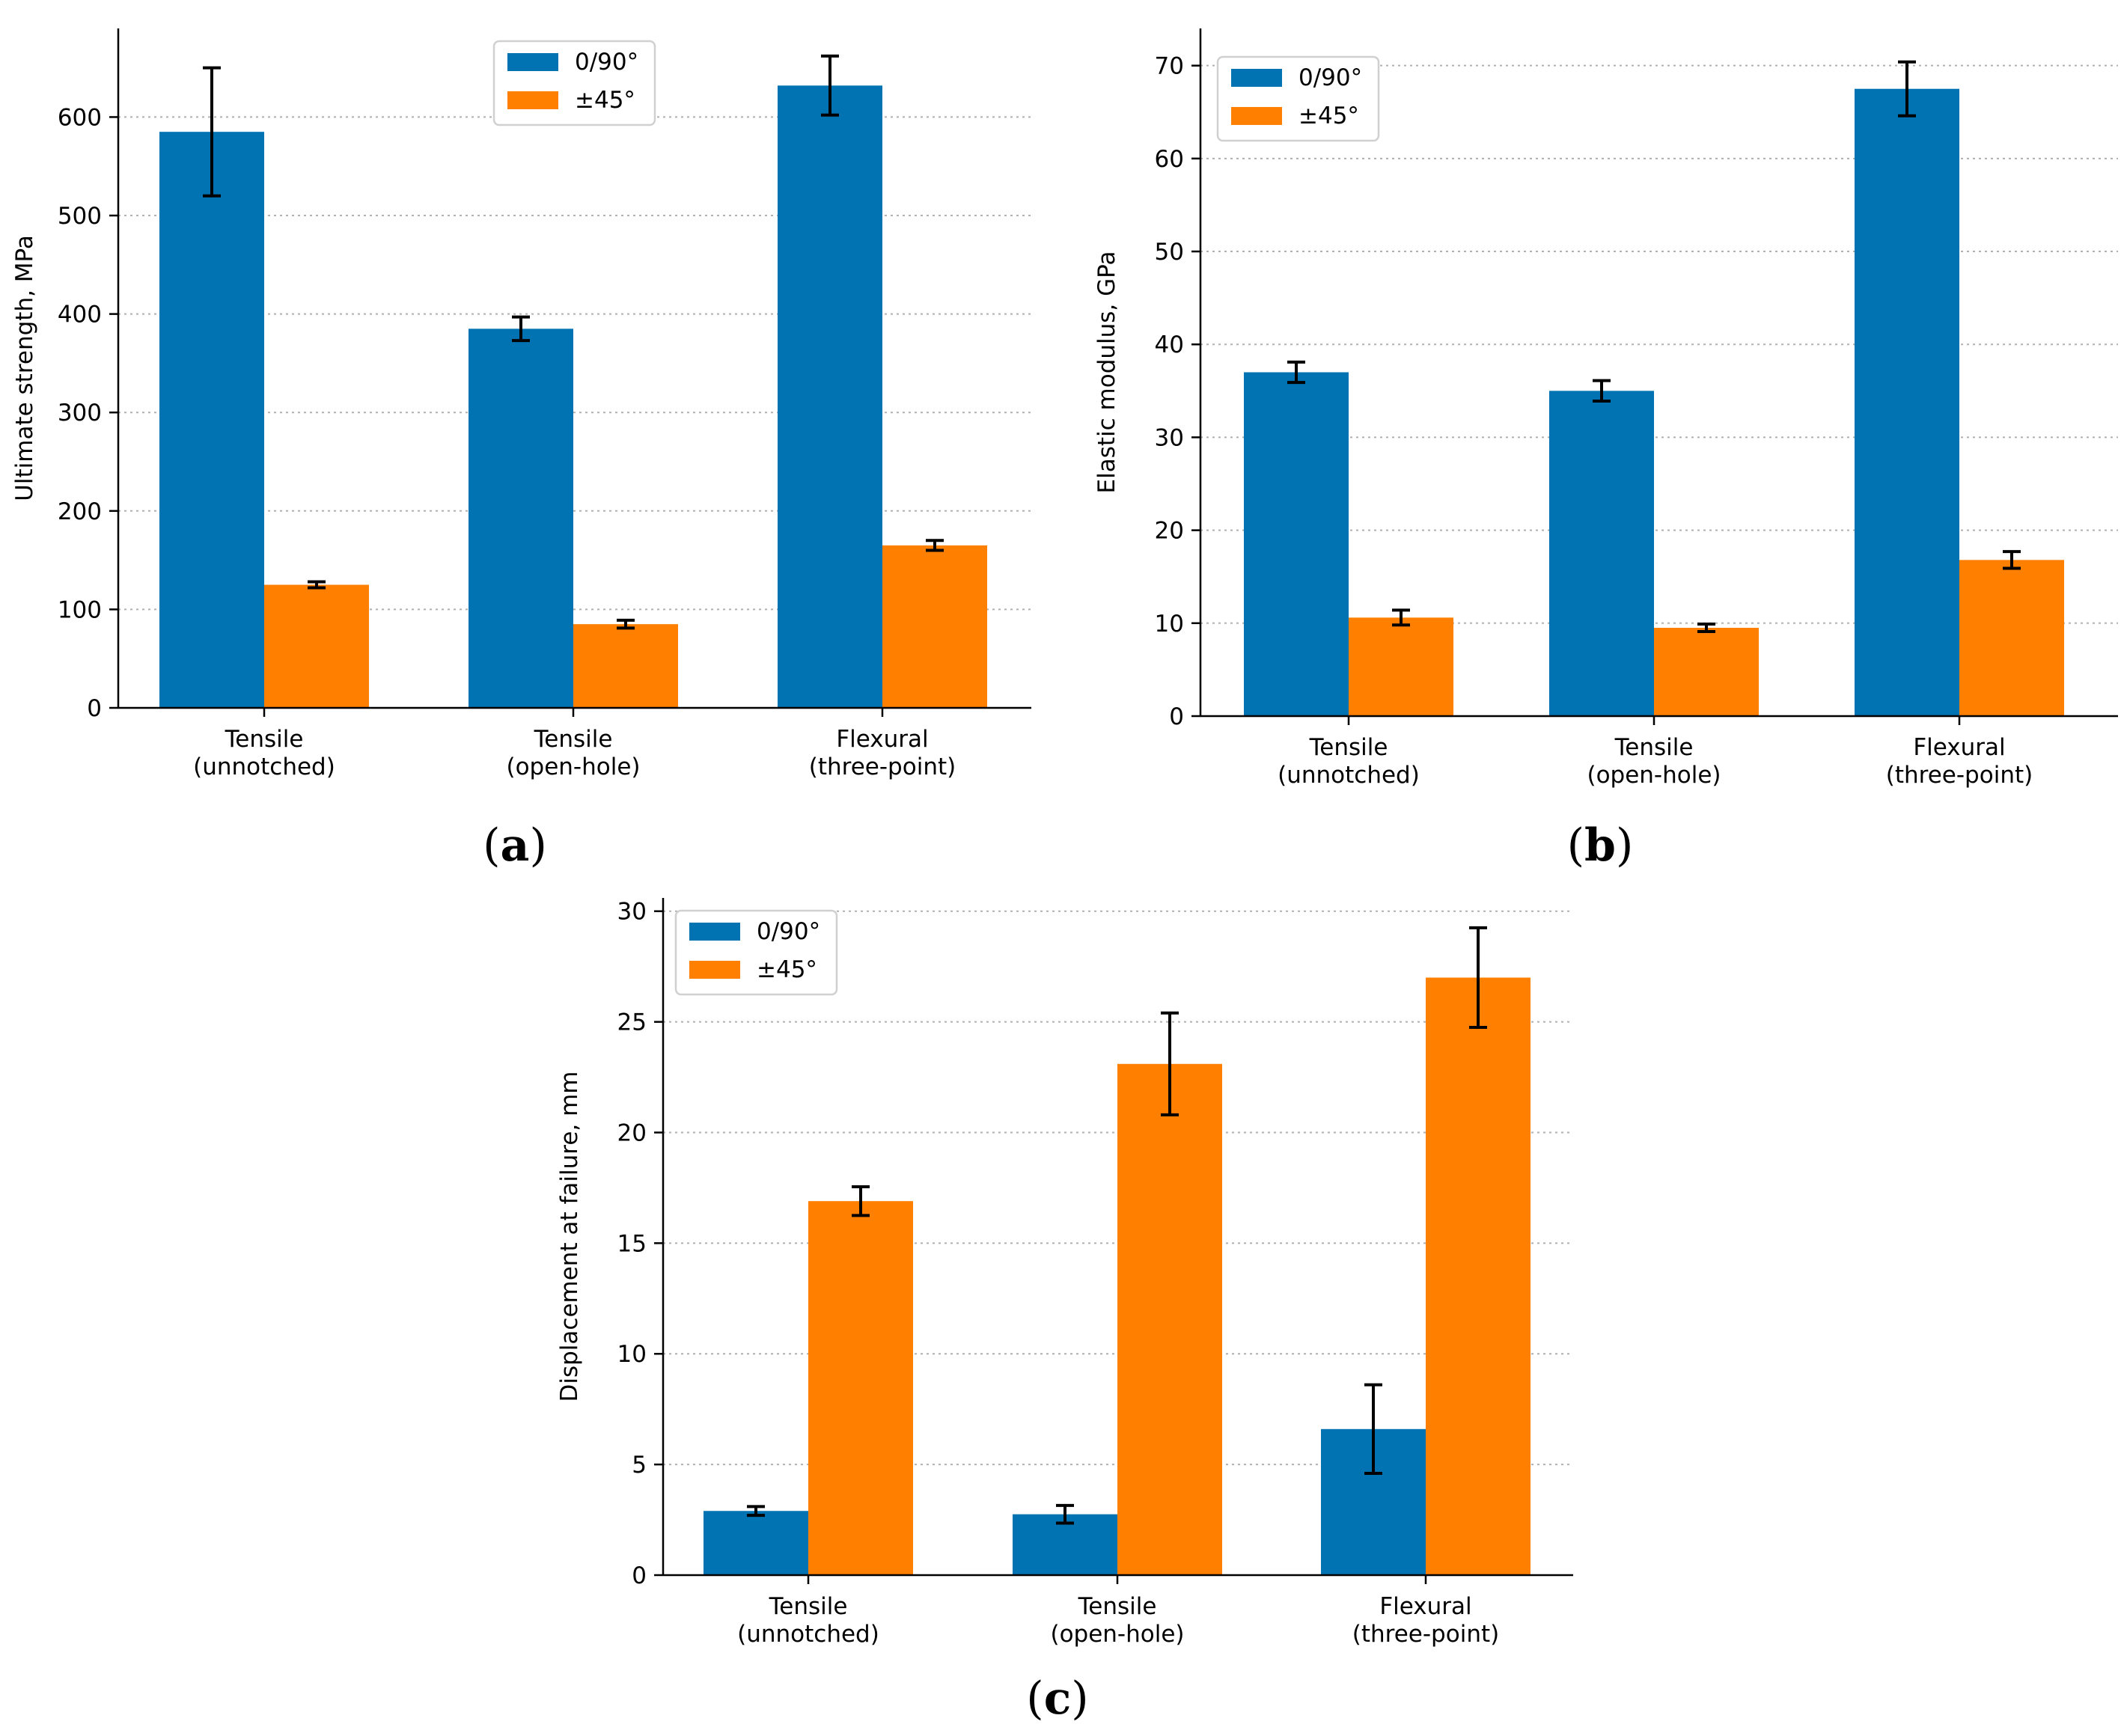  I want to click on y-tick-label: 100, so click(80, 609).